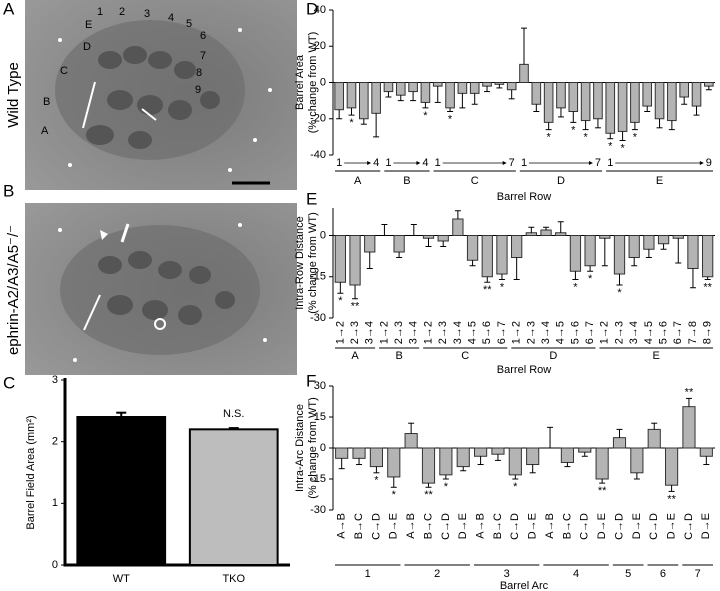 The image size is (720, 591). Describe the element at coordinates (709, 163) in the screenshot. I see `range-label: 9` at that location.